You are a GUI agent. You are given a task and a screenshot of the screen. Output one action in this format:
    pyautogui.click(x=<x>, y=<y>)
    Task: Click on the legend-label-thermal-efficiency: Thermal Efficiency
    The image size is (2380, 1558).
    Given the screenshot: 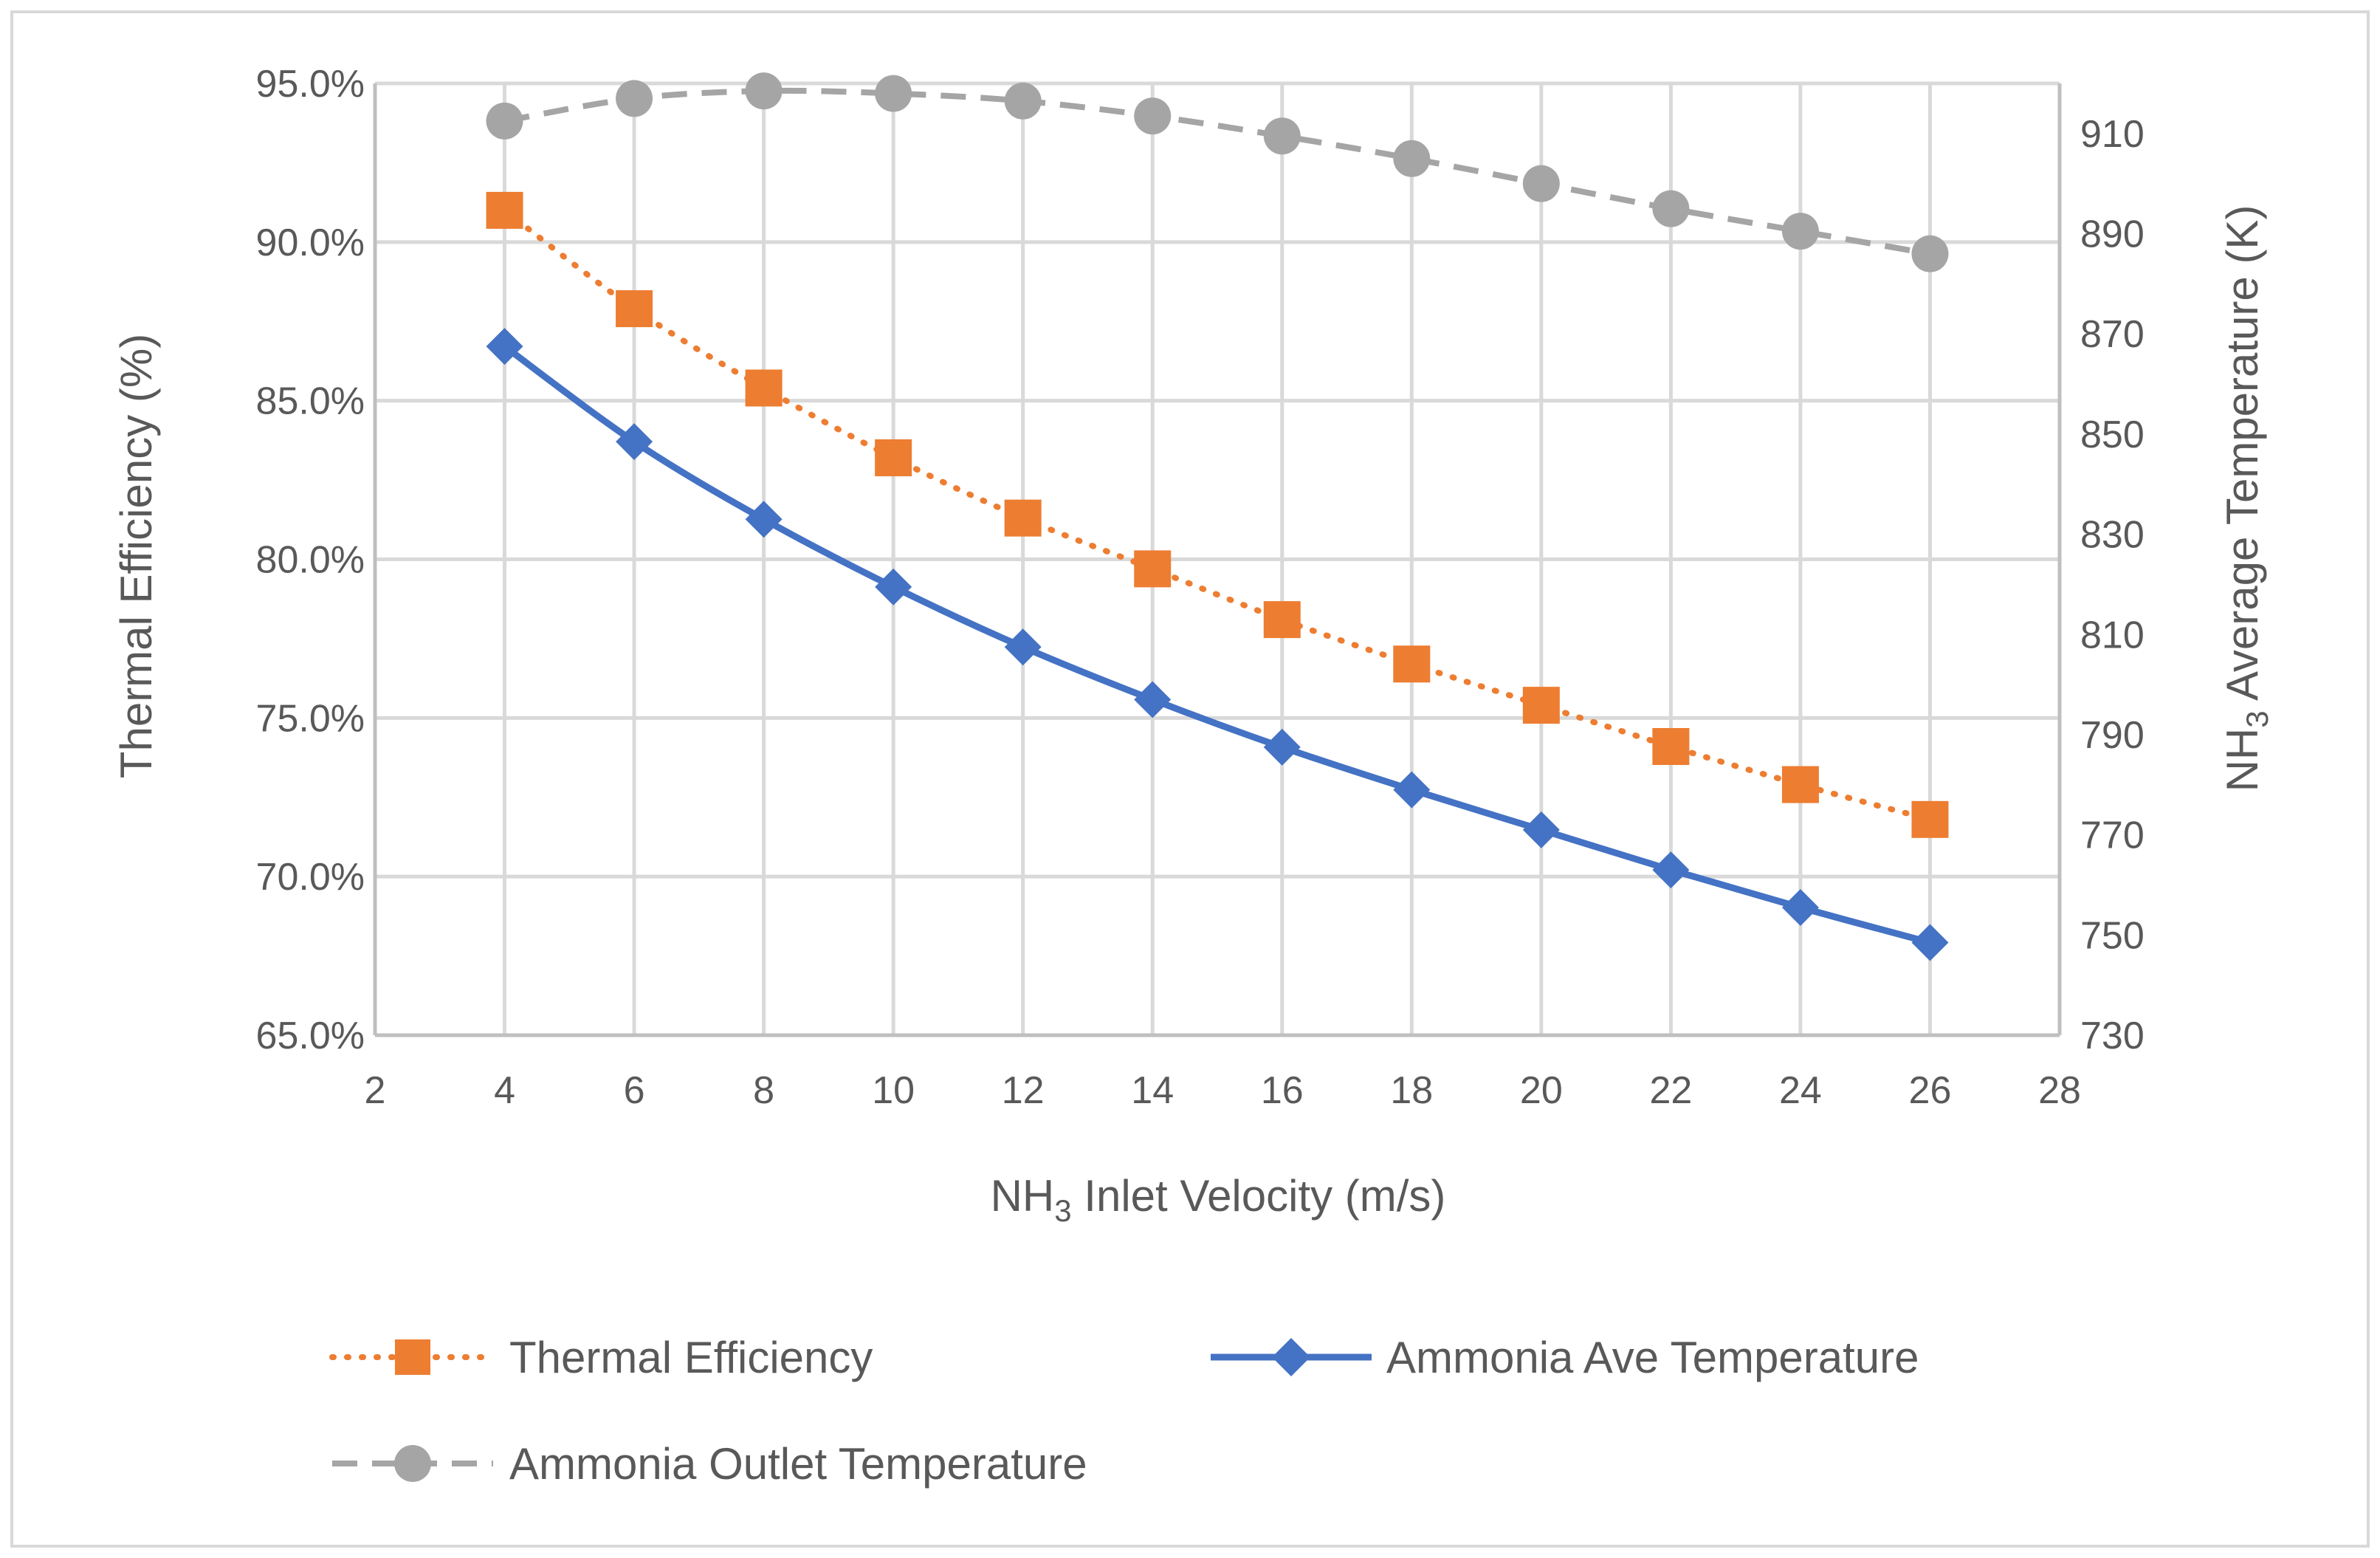 What is the action you would take?
    pyautogui.click(x=691, y=1357)
    